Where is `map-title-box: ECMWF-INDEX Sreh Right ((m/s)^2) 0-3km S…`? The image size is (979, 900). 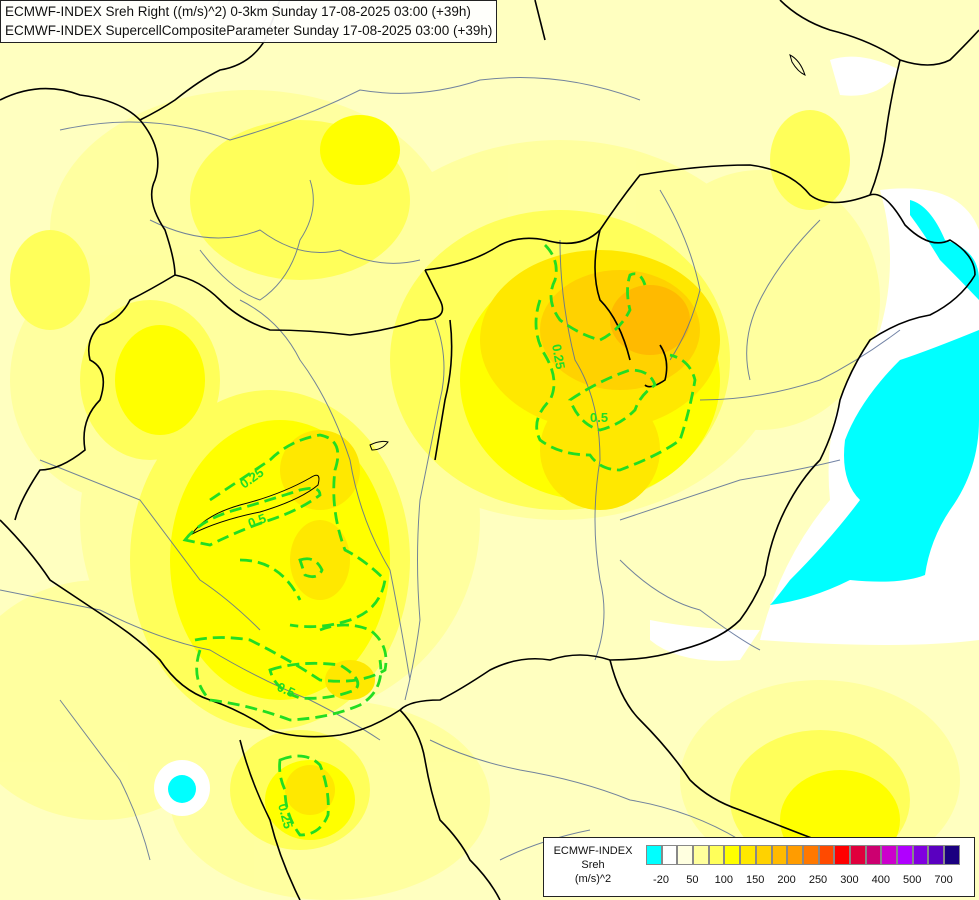
map-title-box: ECMWF-INDEX Sreh Right ((m/s)^2) 0-3km S… is located at coordinates (249, 21).